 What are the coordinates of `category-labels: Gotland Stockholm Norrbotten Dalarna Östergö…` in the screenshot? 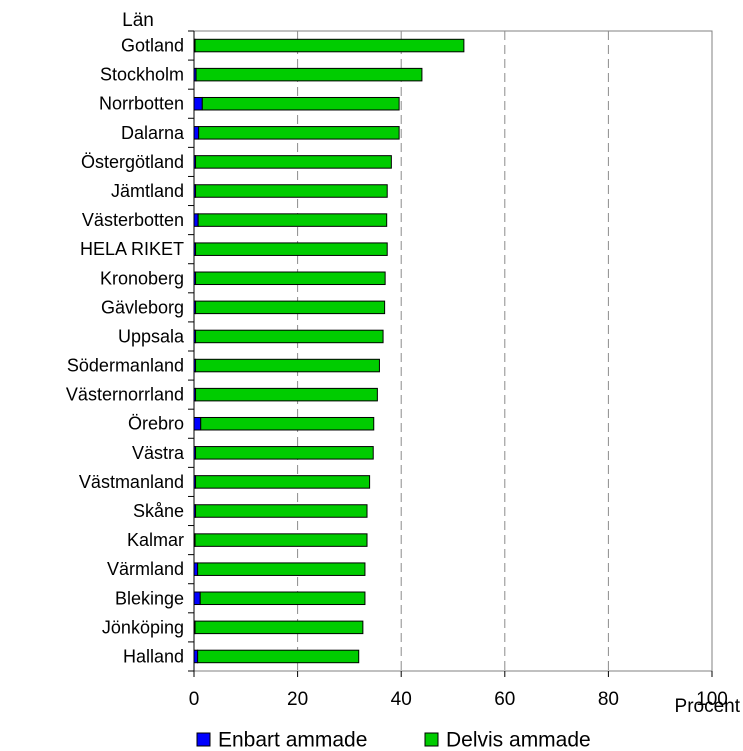 It's located at (130, 351).